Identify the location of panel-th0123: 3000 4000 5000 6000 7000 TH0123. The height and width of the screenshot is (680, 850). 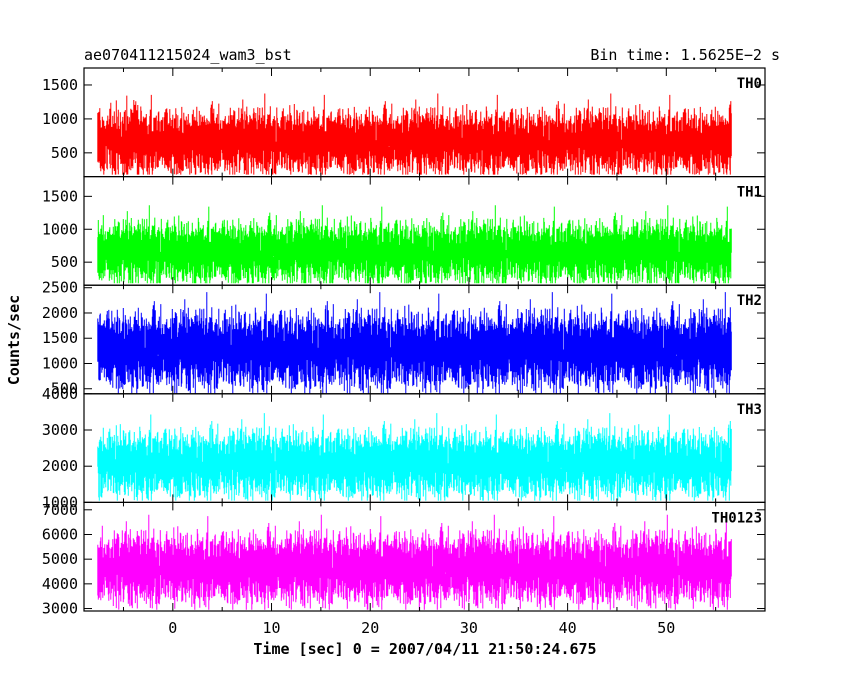
(404, 559).